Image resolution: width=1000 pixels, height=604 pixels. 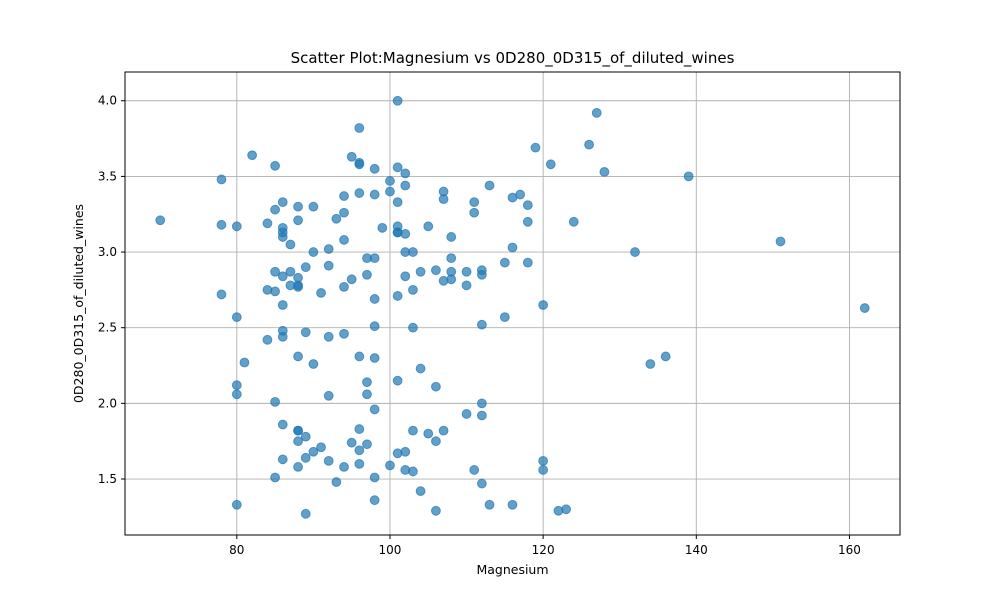 What do you see at coordinates (107, 176) in the screenshot?
I see `y-tick-label: 3.5` at bounding box center [107, 176].